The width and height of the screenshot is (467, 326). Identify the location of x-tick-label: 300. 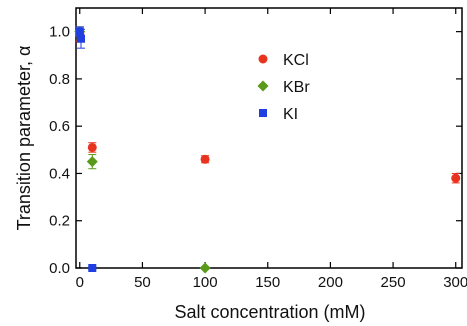
(455, 282).